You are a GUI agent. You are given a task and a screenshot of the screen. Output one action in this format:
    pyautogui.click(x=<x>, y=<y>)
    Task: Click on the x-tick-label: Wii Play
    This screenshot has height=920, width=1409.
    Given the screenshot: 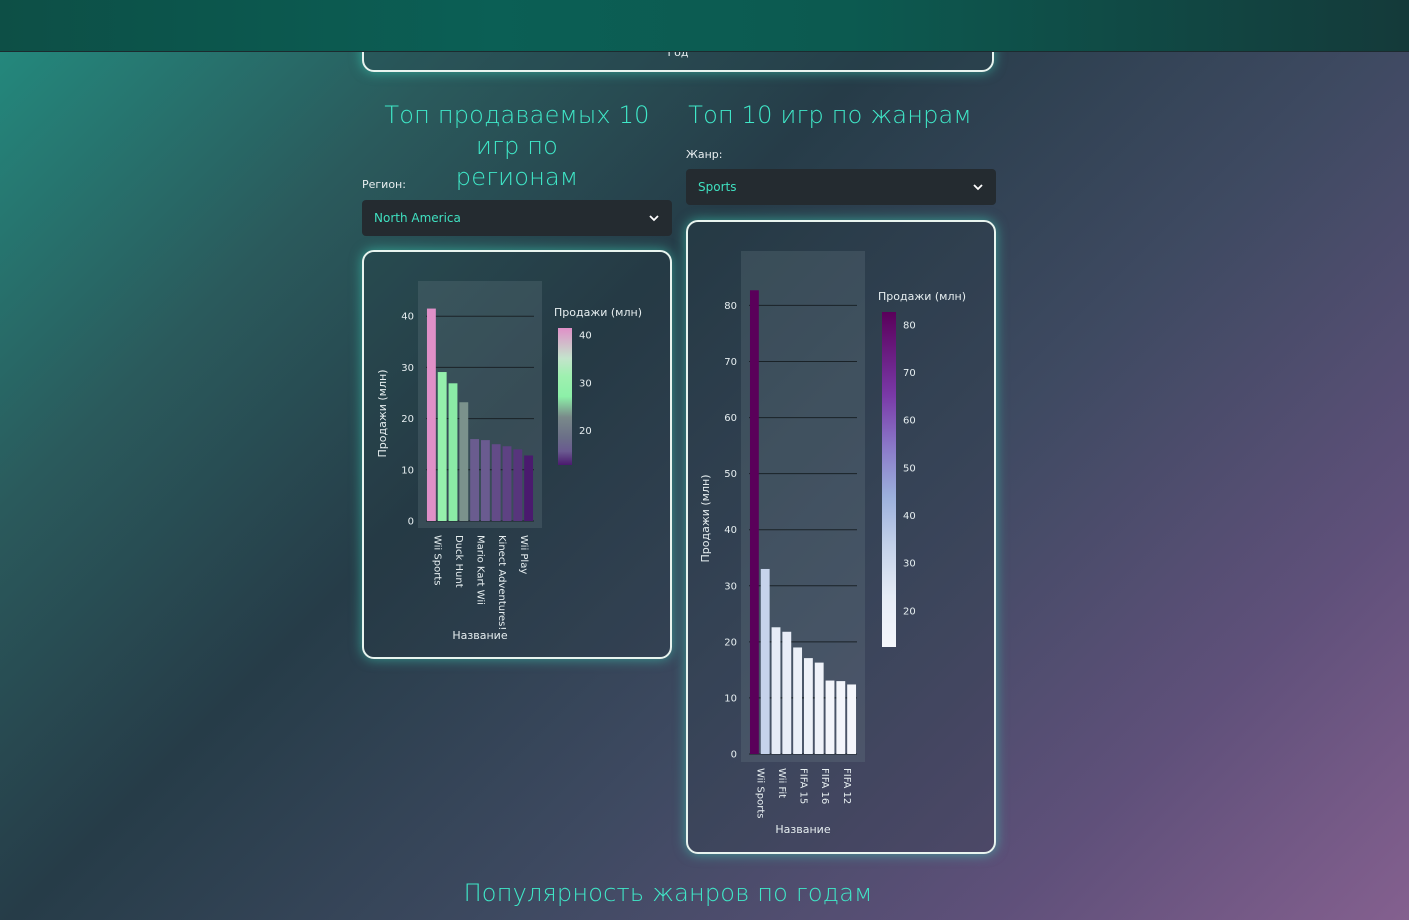 What is the action you would take?
    pyautogui.click(x=523, y=554)
    